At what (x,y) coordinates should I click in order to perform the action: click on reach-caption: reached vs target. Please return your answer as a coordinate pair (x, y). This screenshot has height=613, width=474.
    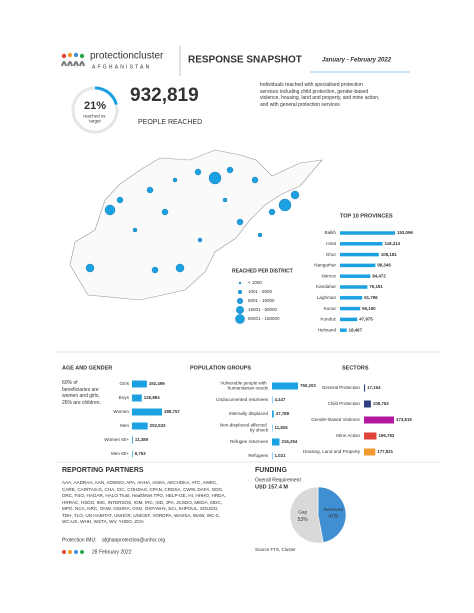
    Looking at the image, I should click on (94, 119).